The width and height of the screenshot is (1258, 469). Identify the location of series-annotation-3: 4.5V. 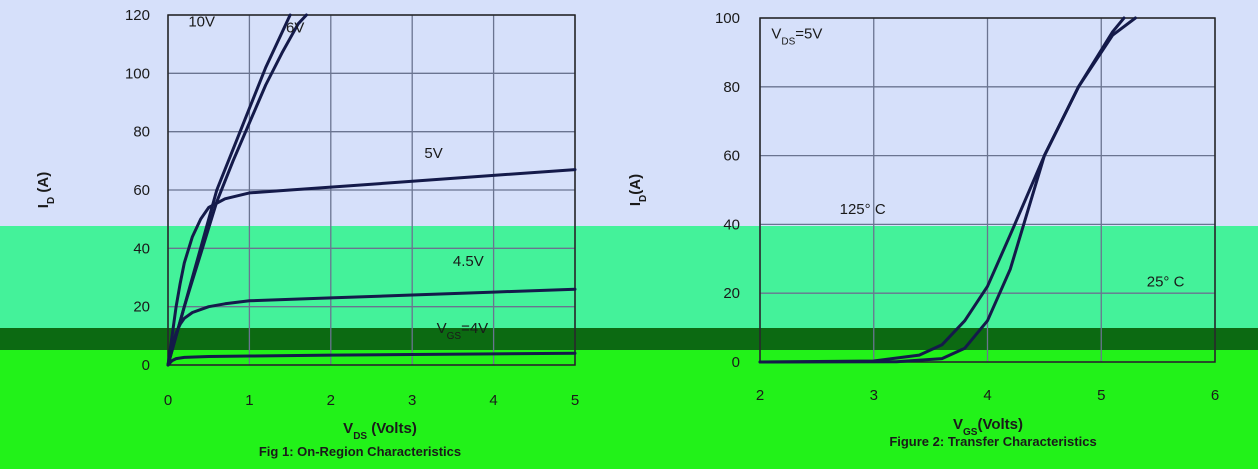
(468, 261).